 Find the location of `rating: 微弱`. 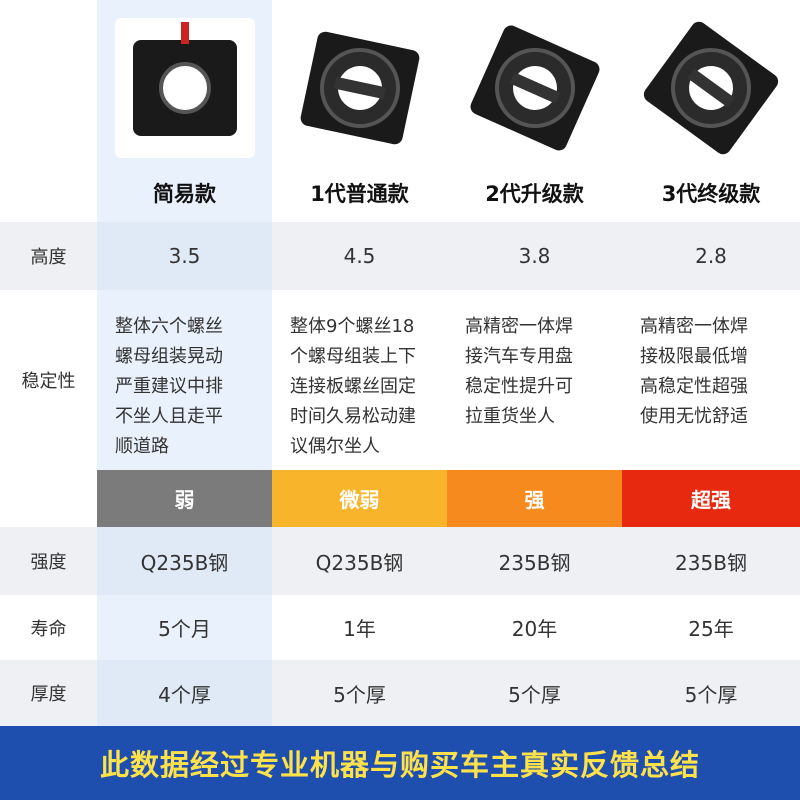

rating: 微弱 is located at coordinates (359, 498).